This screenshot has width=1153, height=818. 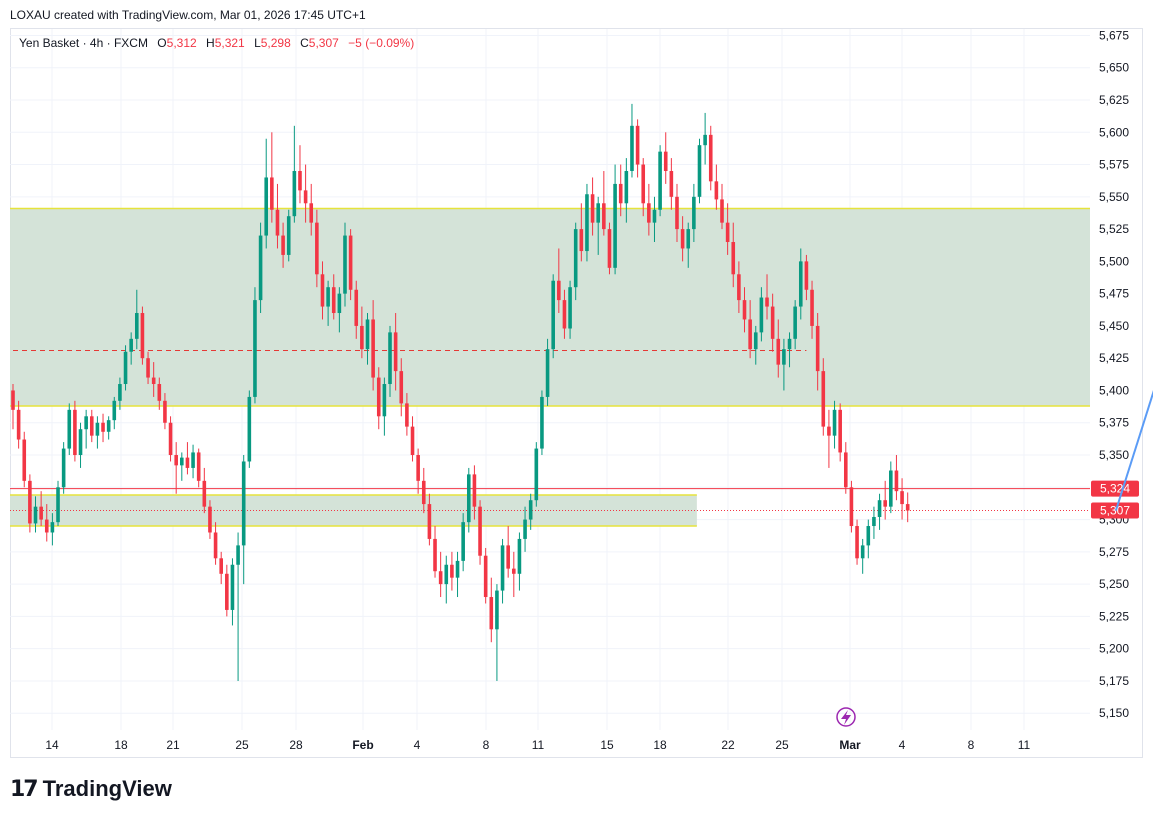 What do you see at coordinates (850, 745) in the screenshot?
I see `x-tick-label: Mar` at bounding box center [850, 745].